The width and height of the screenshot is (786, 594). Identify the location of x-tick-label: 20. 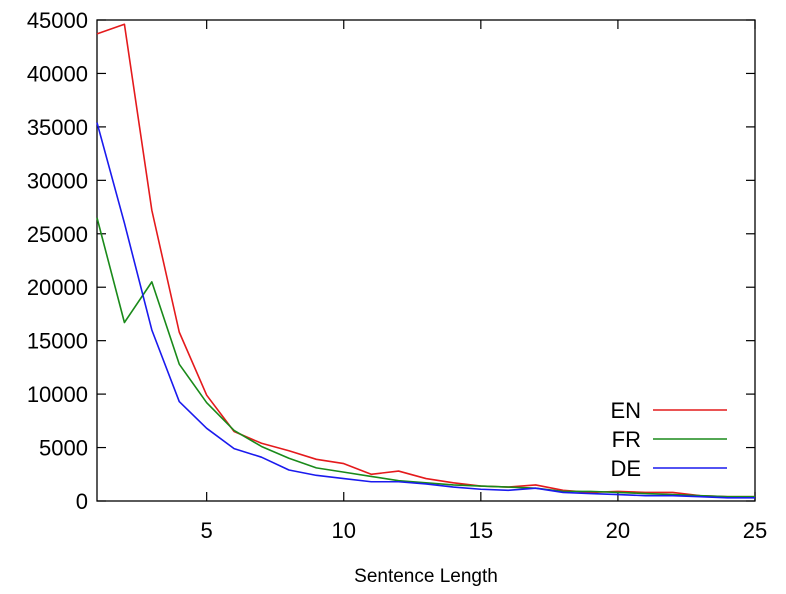
(618, 530).